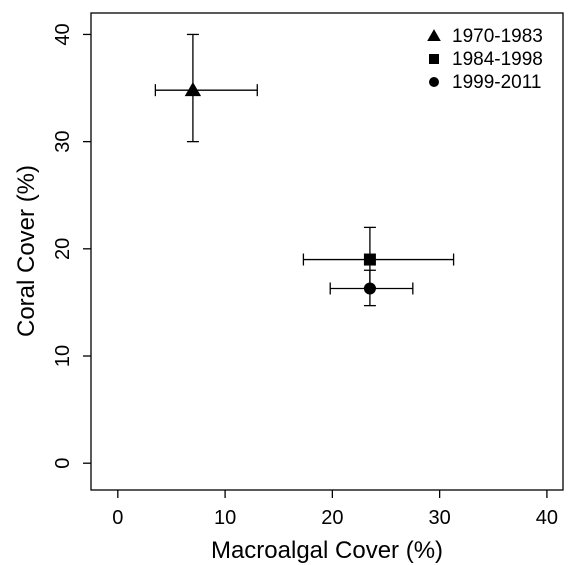  Describe the element at coordinates (63, 463) in the screenshot. I see `y-tick-label: 0` at that location.